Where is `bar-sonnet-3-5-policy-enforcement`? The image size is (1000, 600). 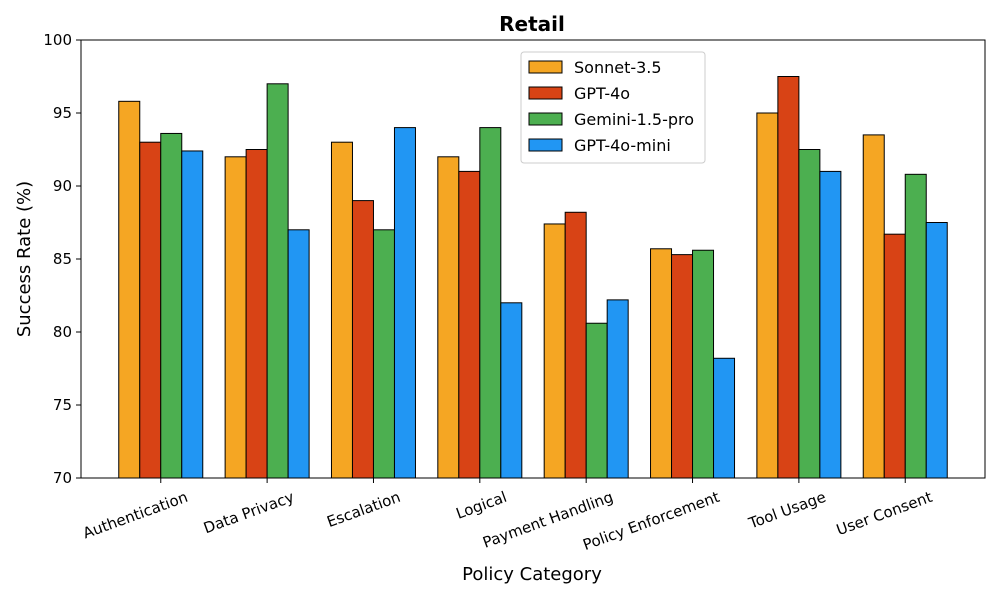 bar-sonnet-3-5-policy-enforcement is located at coordinates (661, 363).